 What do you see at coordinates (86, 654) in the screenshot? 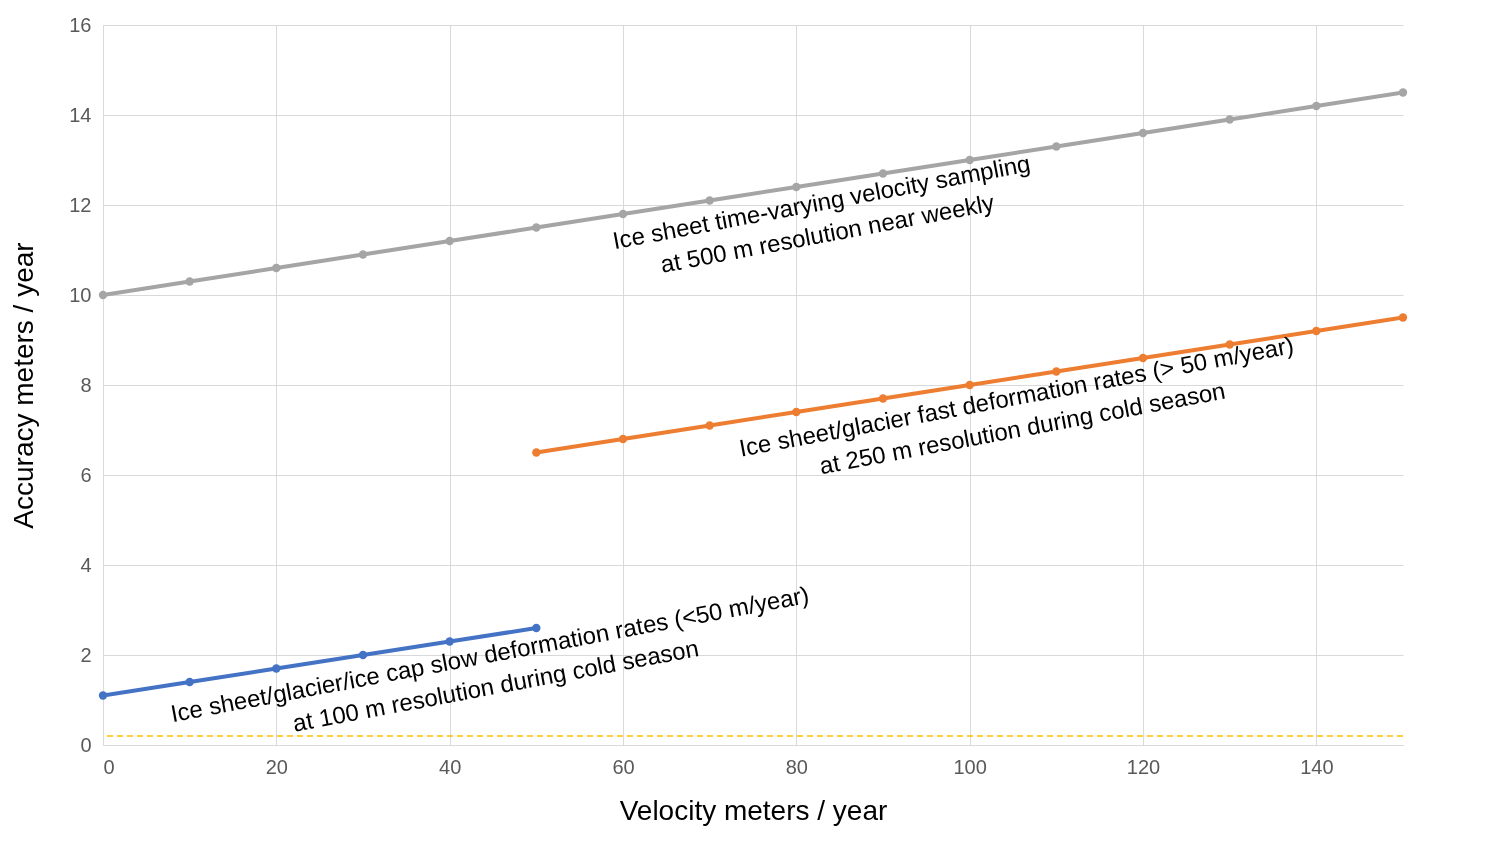
I see `y-tick-label: 2` at bounding box center [86, 654].